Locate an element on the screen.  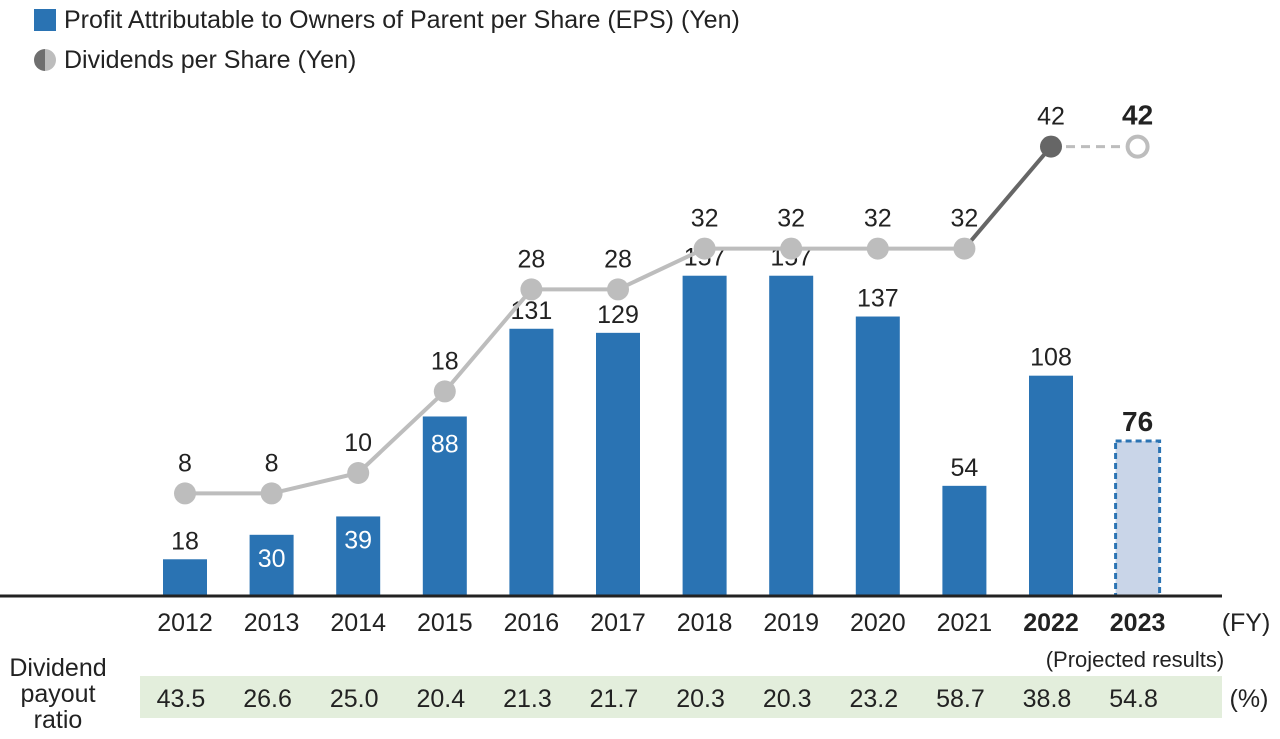
x-tick-label: 2019 is located at coordinates (791, 623).